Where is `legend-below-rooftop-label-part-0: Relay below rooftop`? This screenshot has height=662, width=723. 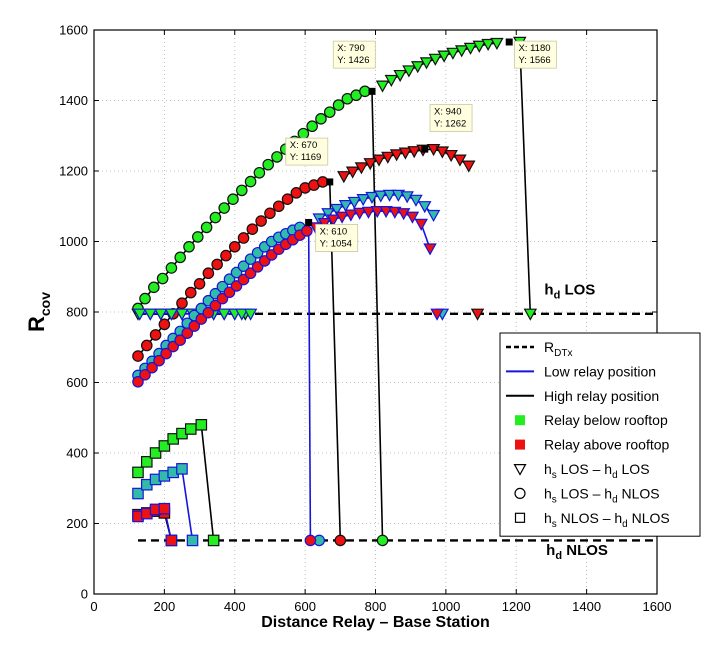 legend-below-rooftop-label-part-0: Relay below rooftop is located at coordinates (606, 420).